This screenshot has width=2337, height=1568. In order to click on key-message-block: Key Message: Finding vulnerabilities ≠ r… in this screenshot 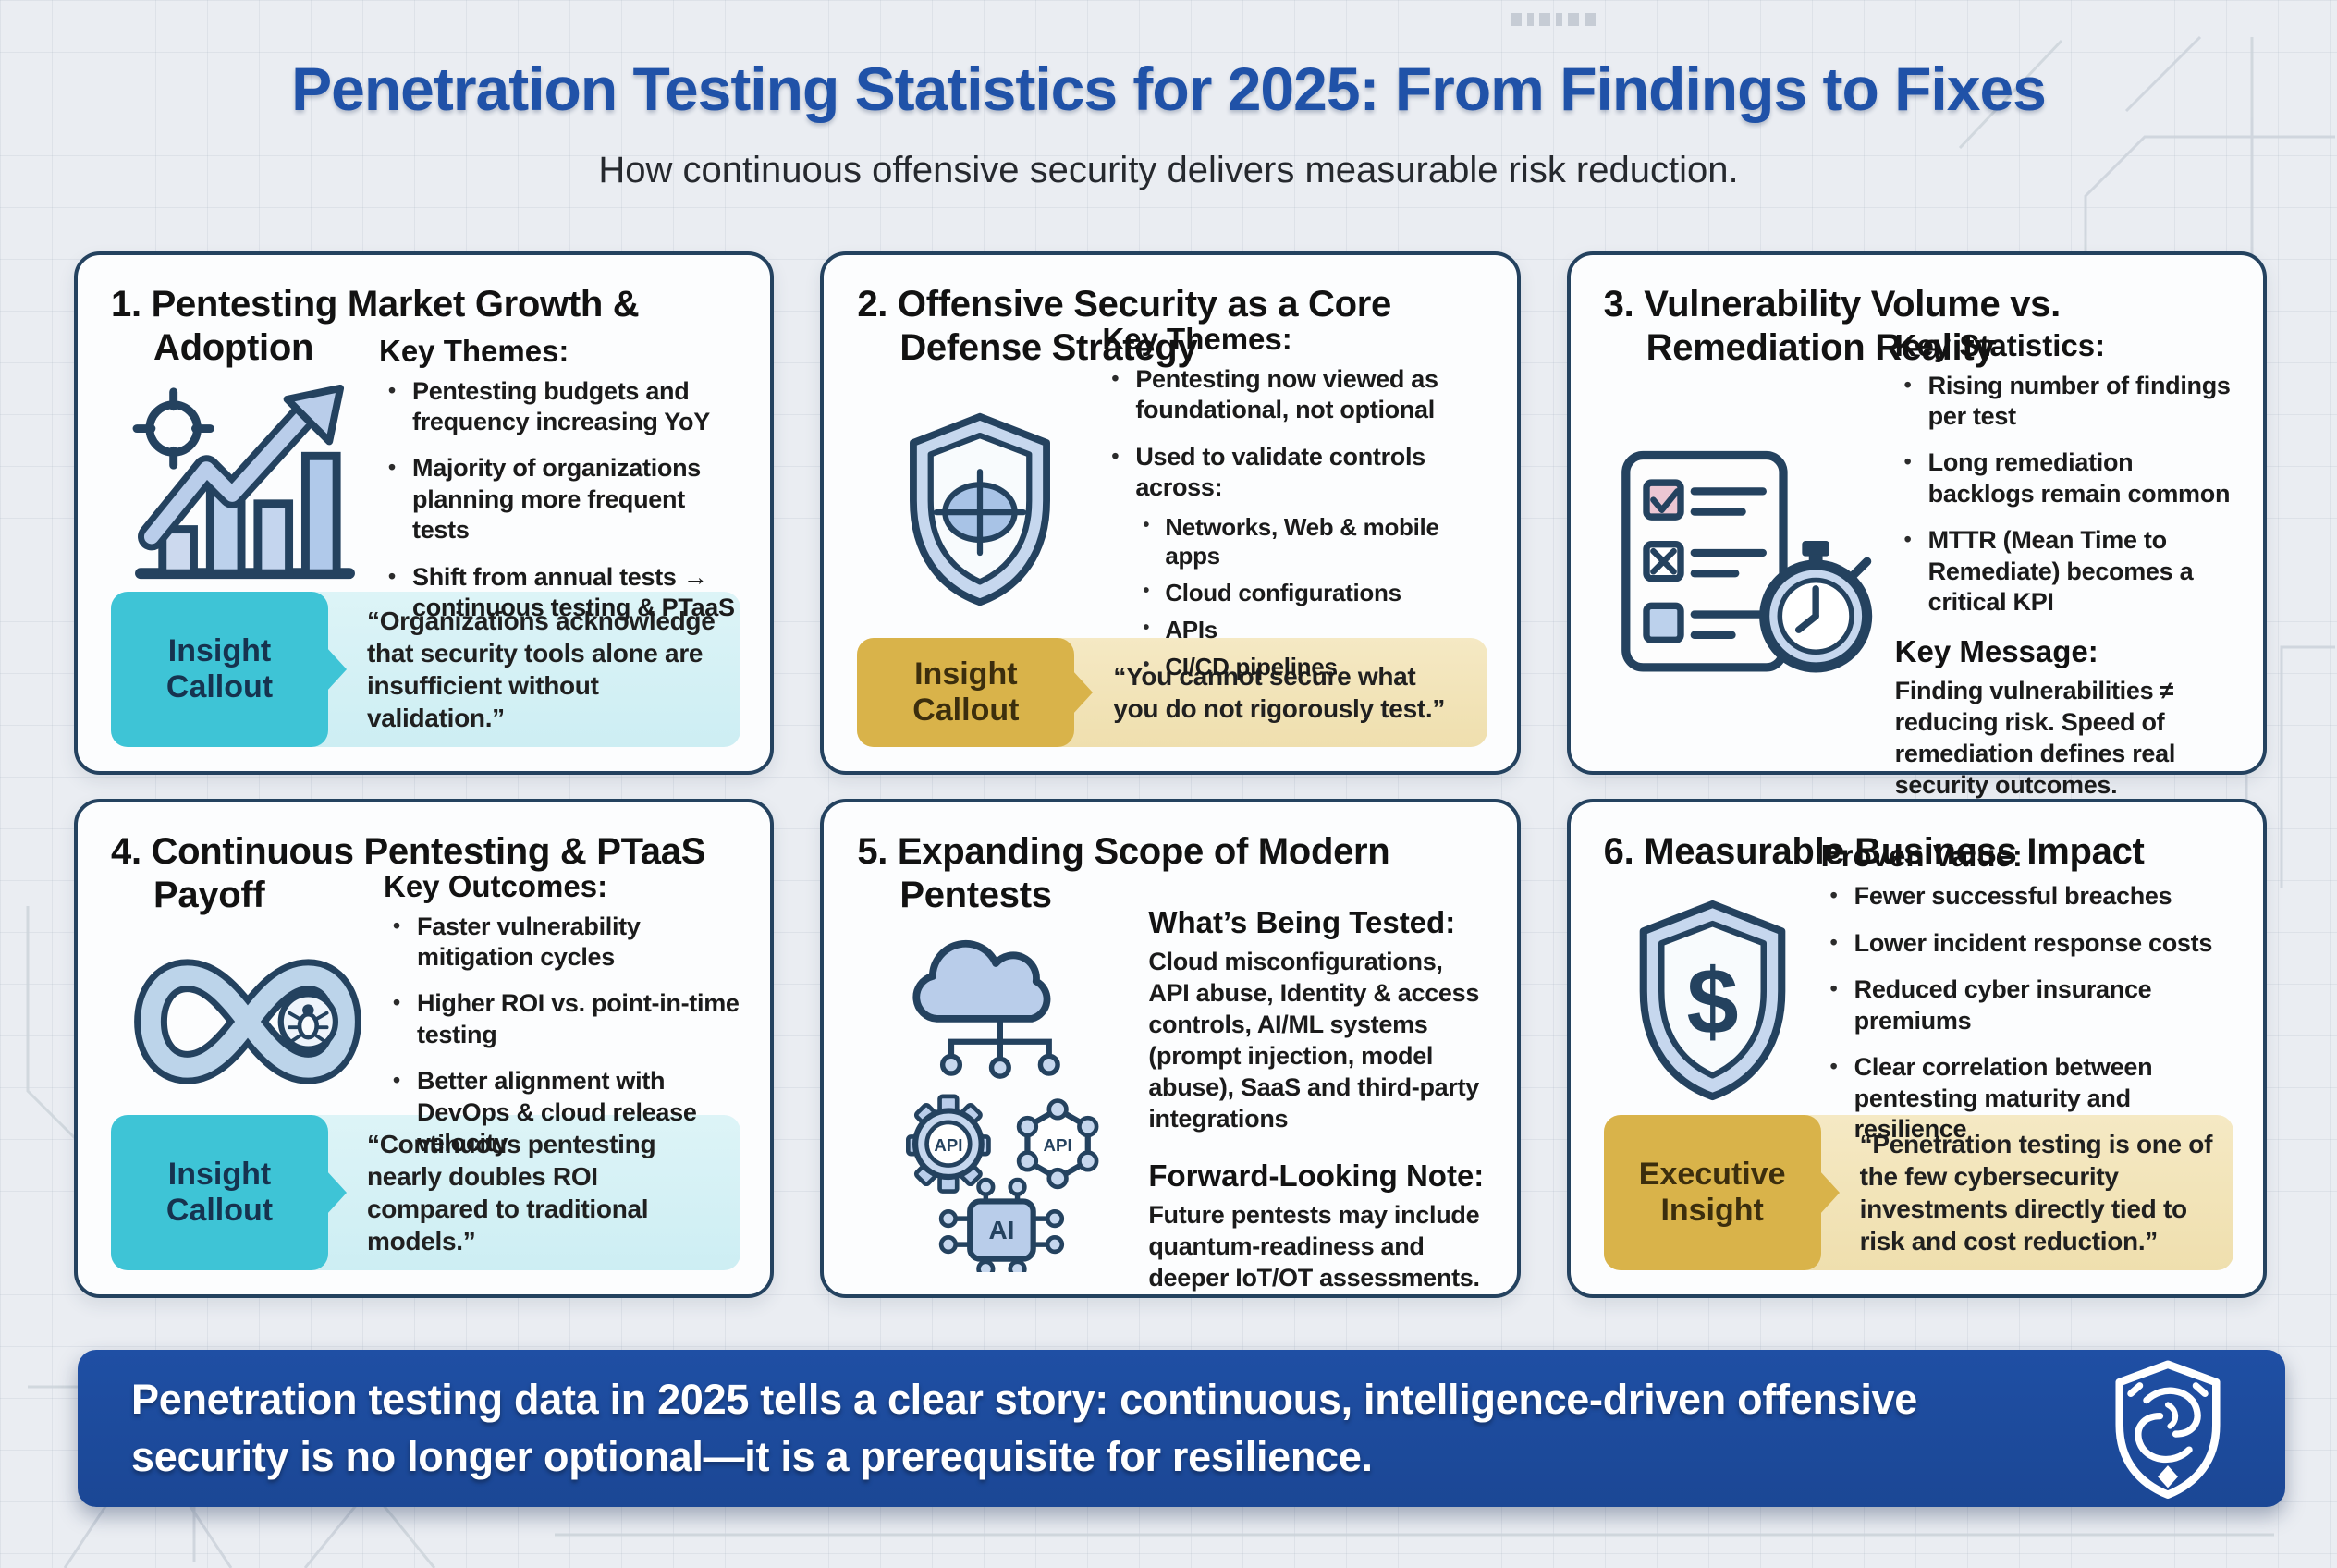, I will do `click(2064, 718)`.